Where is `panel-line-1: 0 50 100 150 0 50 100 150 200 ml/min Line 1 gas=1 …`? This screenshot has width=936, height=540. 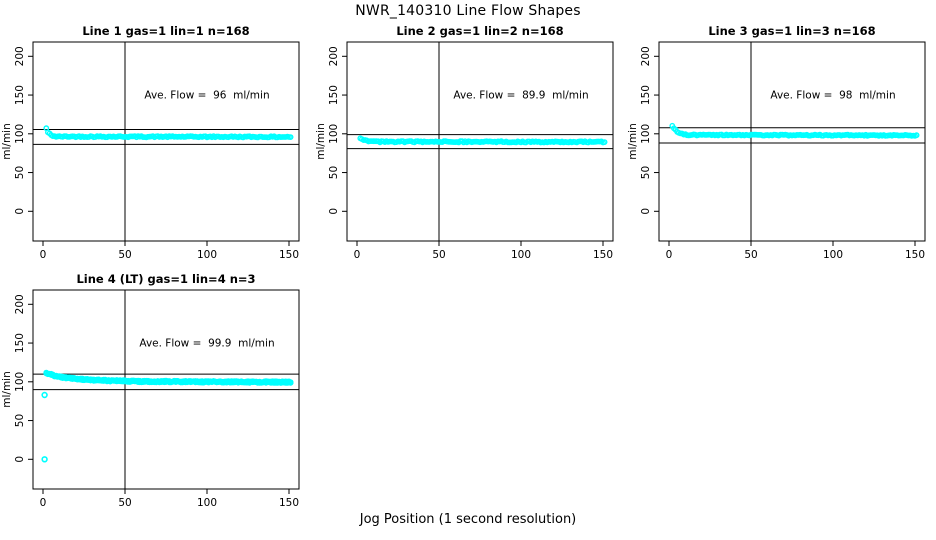
panel-line-1: 0 50 100 150 0 50 100 150 200 ml/min Line 1 gas=1 … is located at coordinates (150, 142).